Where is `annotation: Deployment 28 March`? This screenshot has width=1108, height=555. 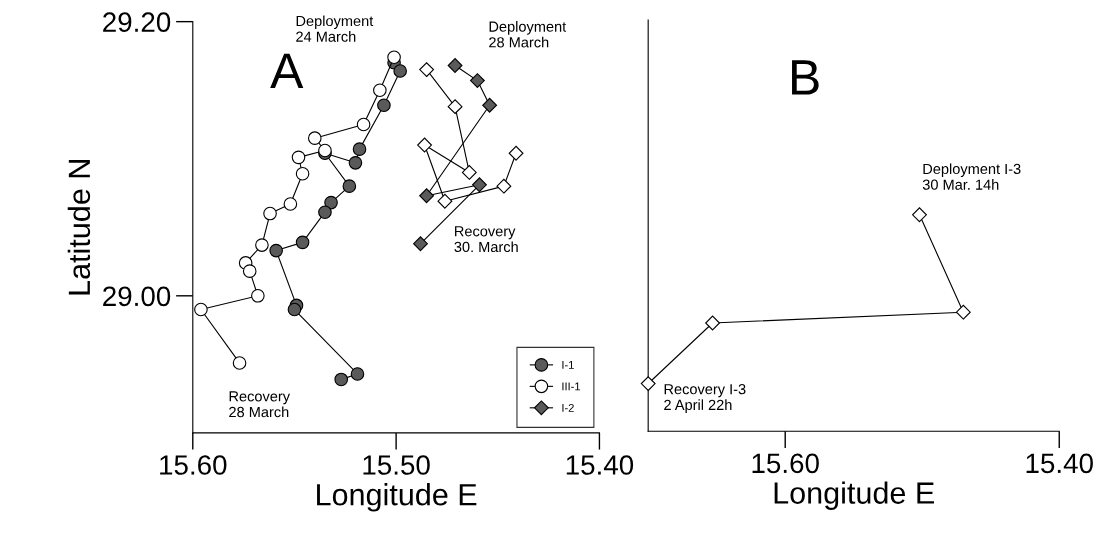 annotation: Deployment 28 March is located at coordinates (528, 34).